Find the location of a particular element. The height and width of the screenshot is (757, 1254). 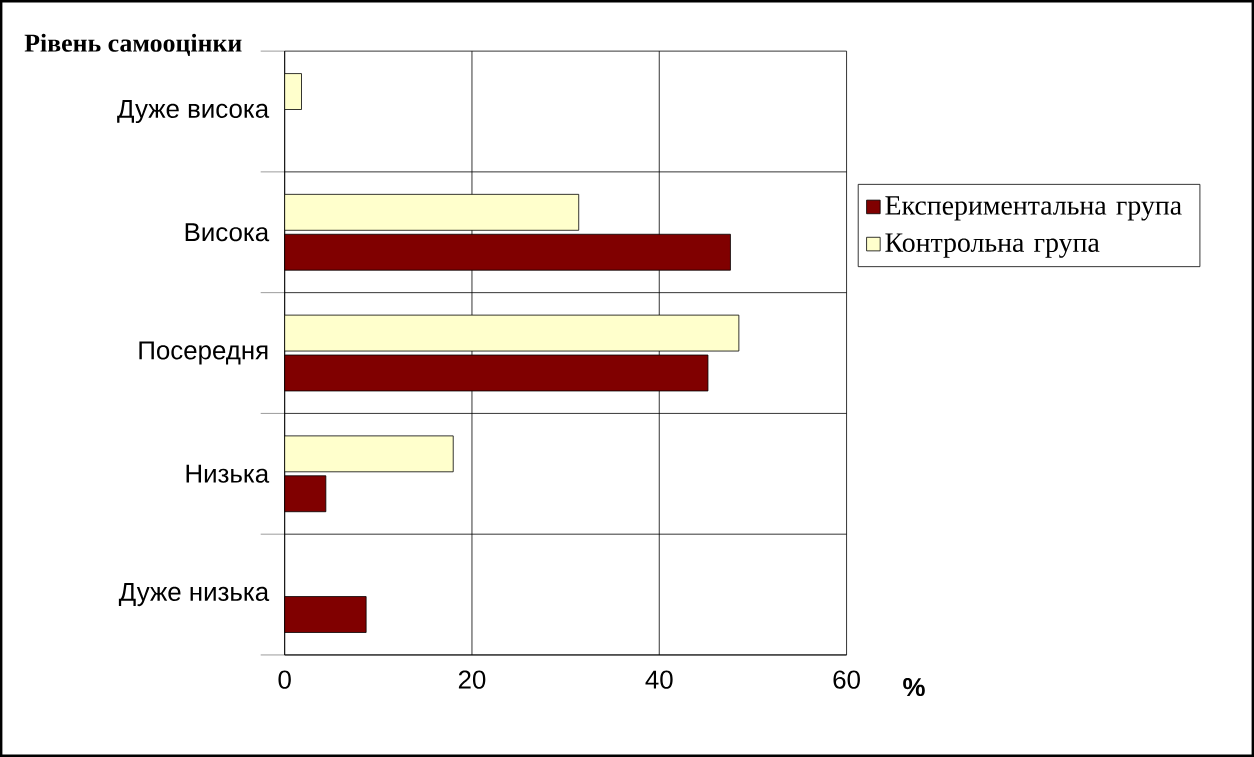

y-tick-label: Дуже низька is located at coordinates (194, 595).